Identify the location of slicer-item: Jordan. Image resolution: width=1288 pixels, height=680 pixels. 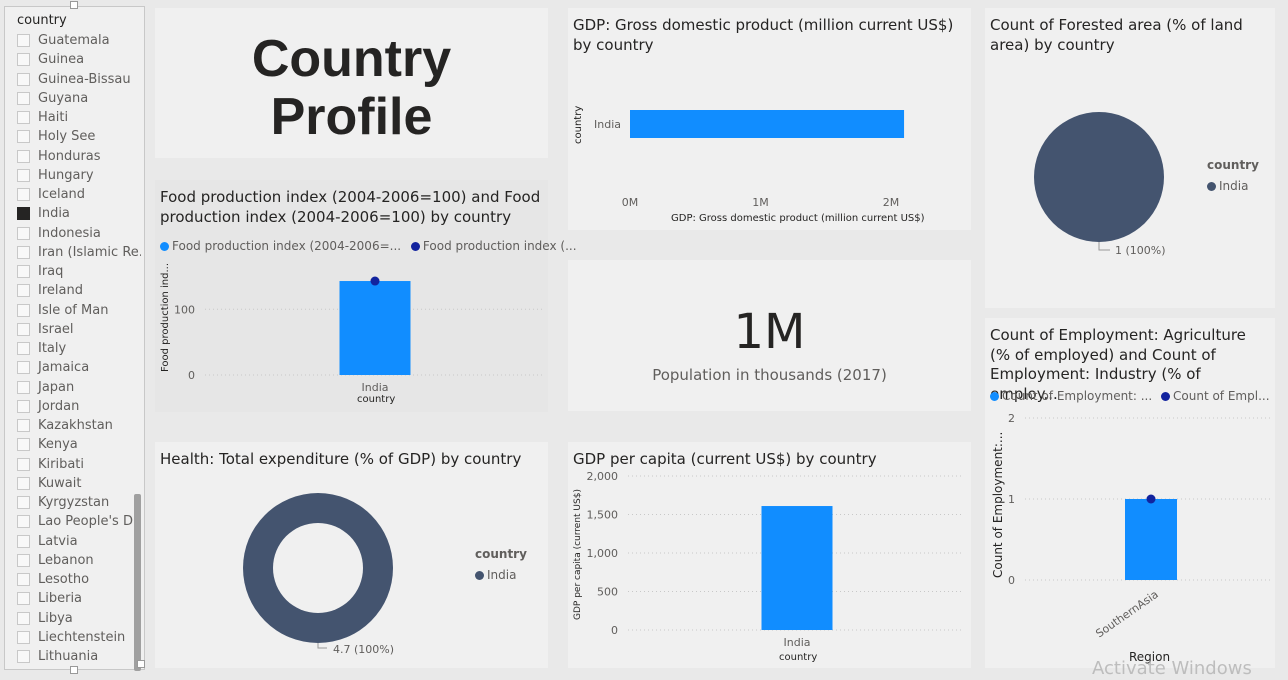
(79, 406).